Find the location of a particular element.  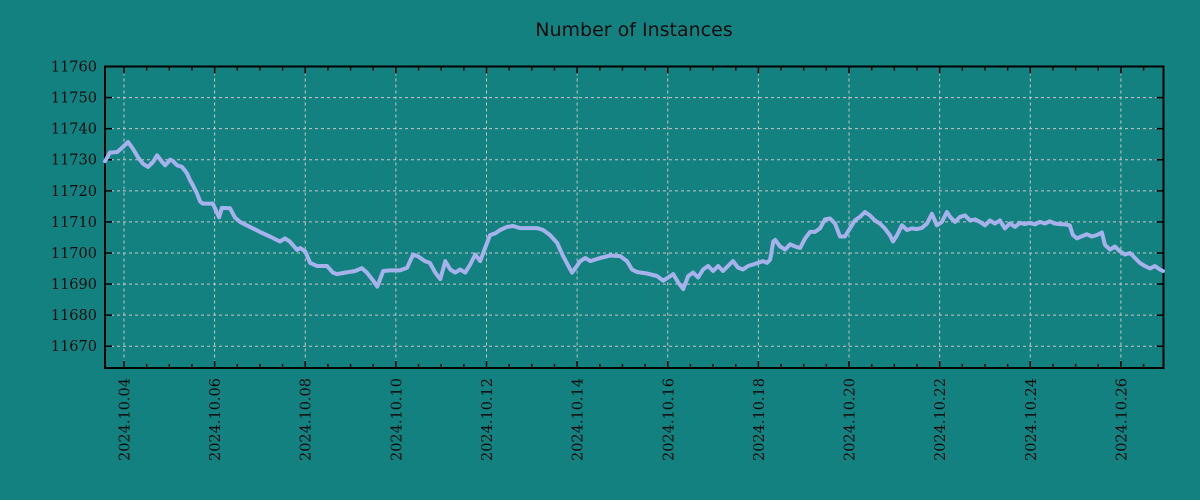

x-tick-label: 2024.10.26 is located at coordinates (1122, 419).